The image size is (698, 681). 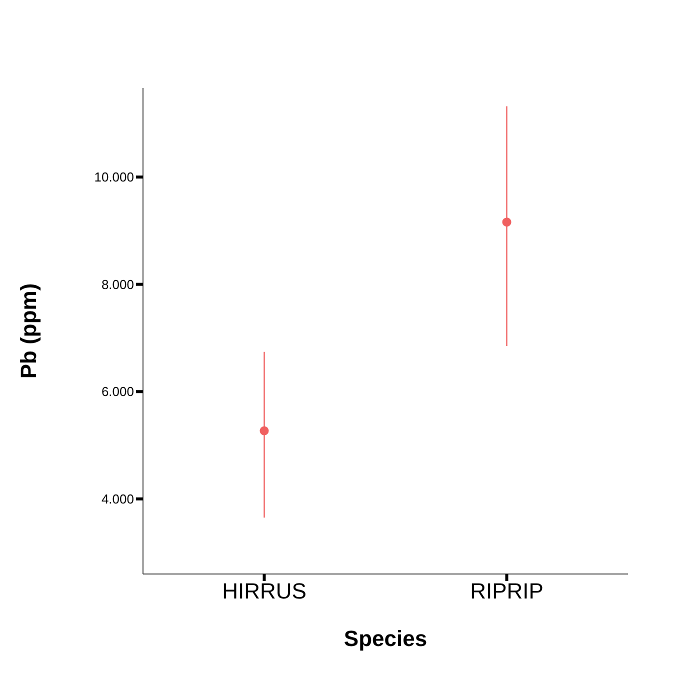 What do you see at coordinates (114, 177) in the screenshot?
I see `y-tick-label: 10.000` at bounding box center [114, 177].